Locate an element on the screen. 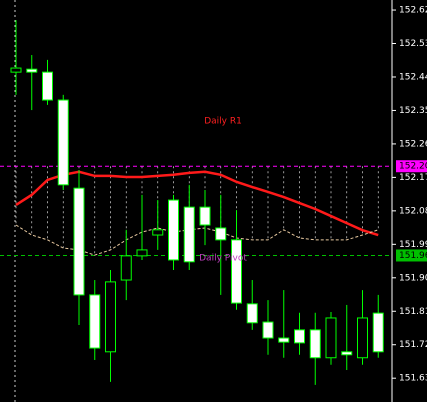 This screenshot has height=402, width=427. y-tick-label: 152.53 is located at coordinates (413, 44).